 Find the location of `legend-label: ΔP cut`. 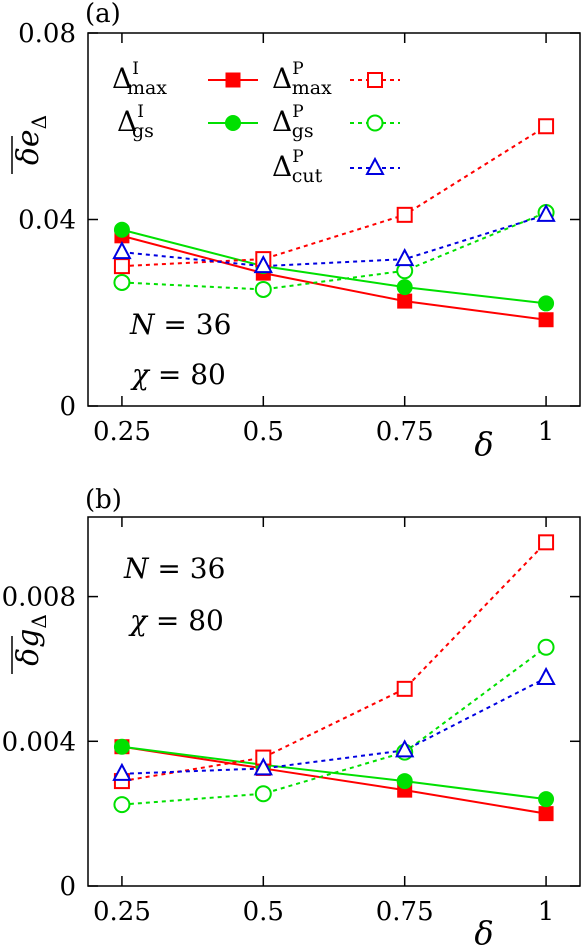

legend-label: ΔP cut is located at coordinates (297, 167).